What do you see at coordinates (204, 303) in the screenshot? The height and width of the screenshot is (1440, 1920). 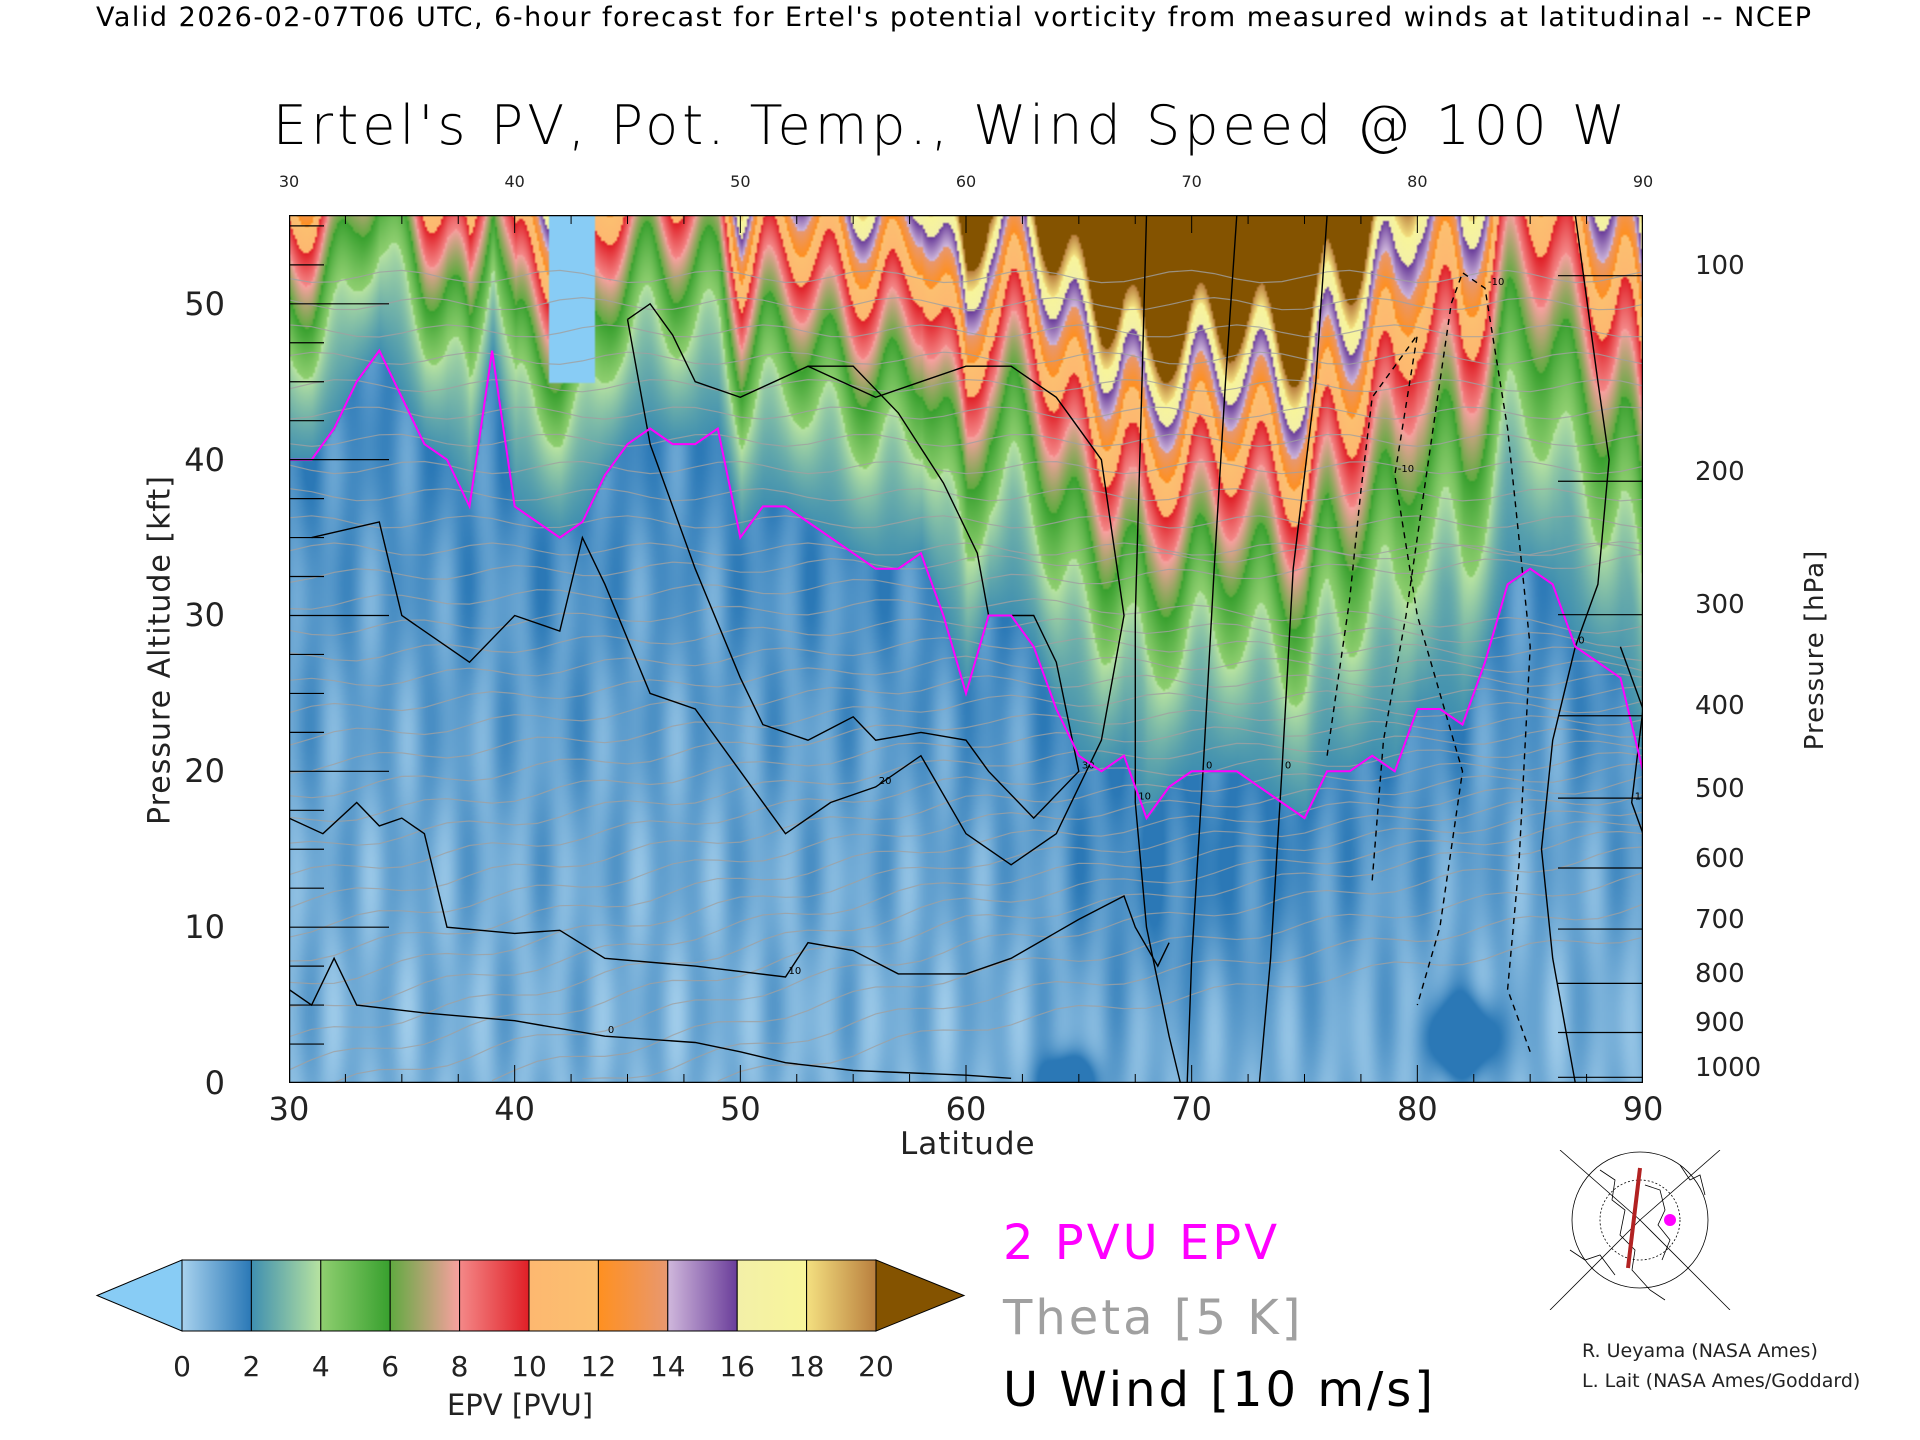 I see `y-tick-label: 50` at bounding box center [204, 303].